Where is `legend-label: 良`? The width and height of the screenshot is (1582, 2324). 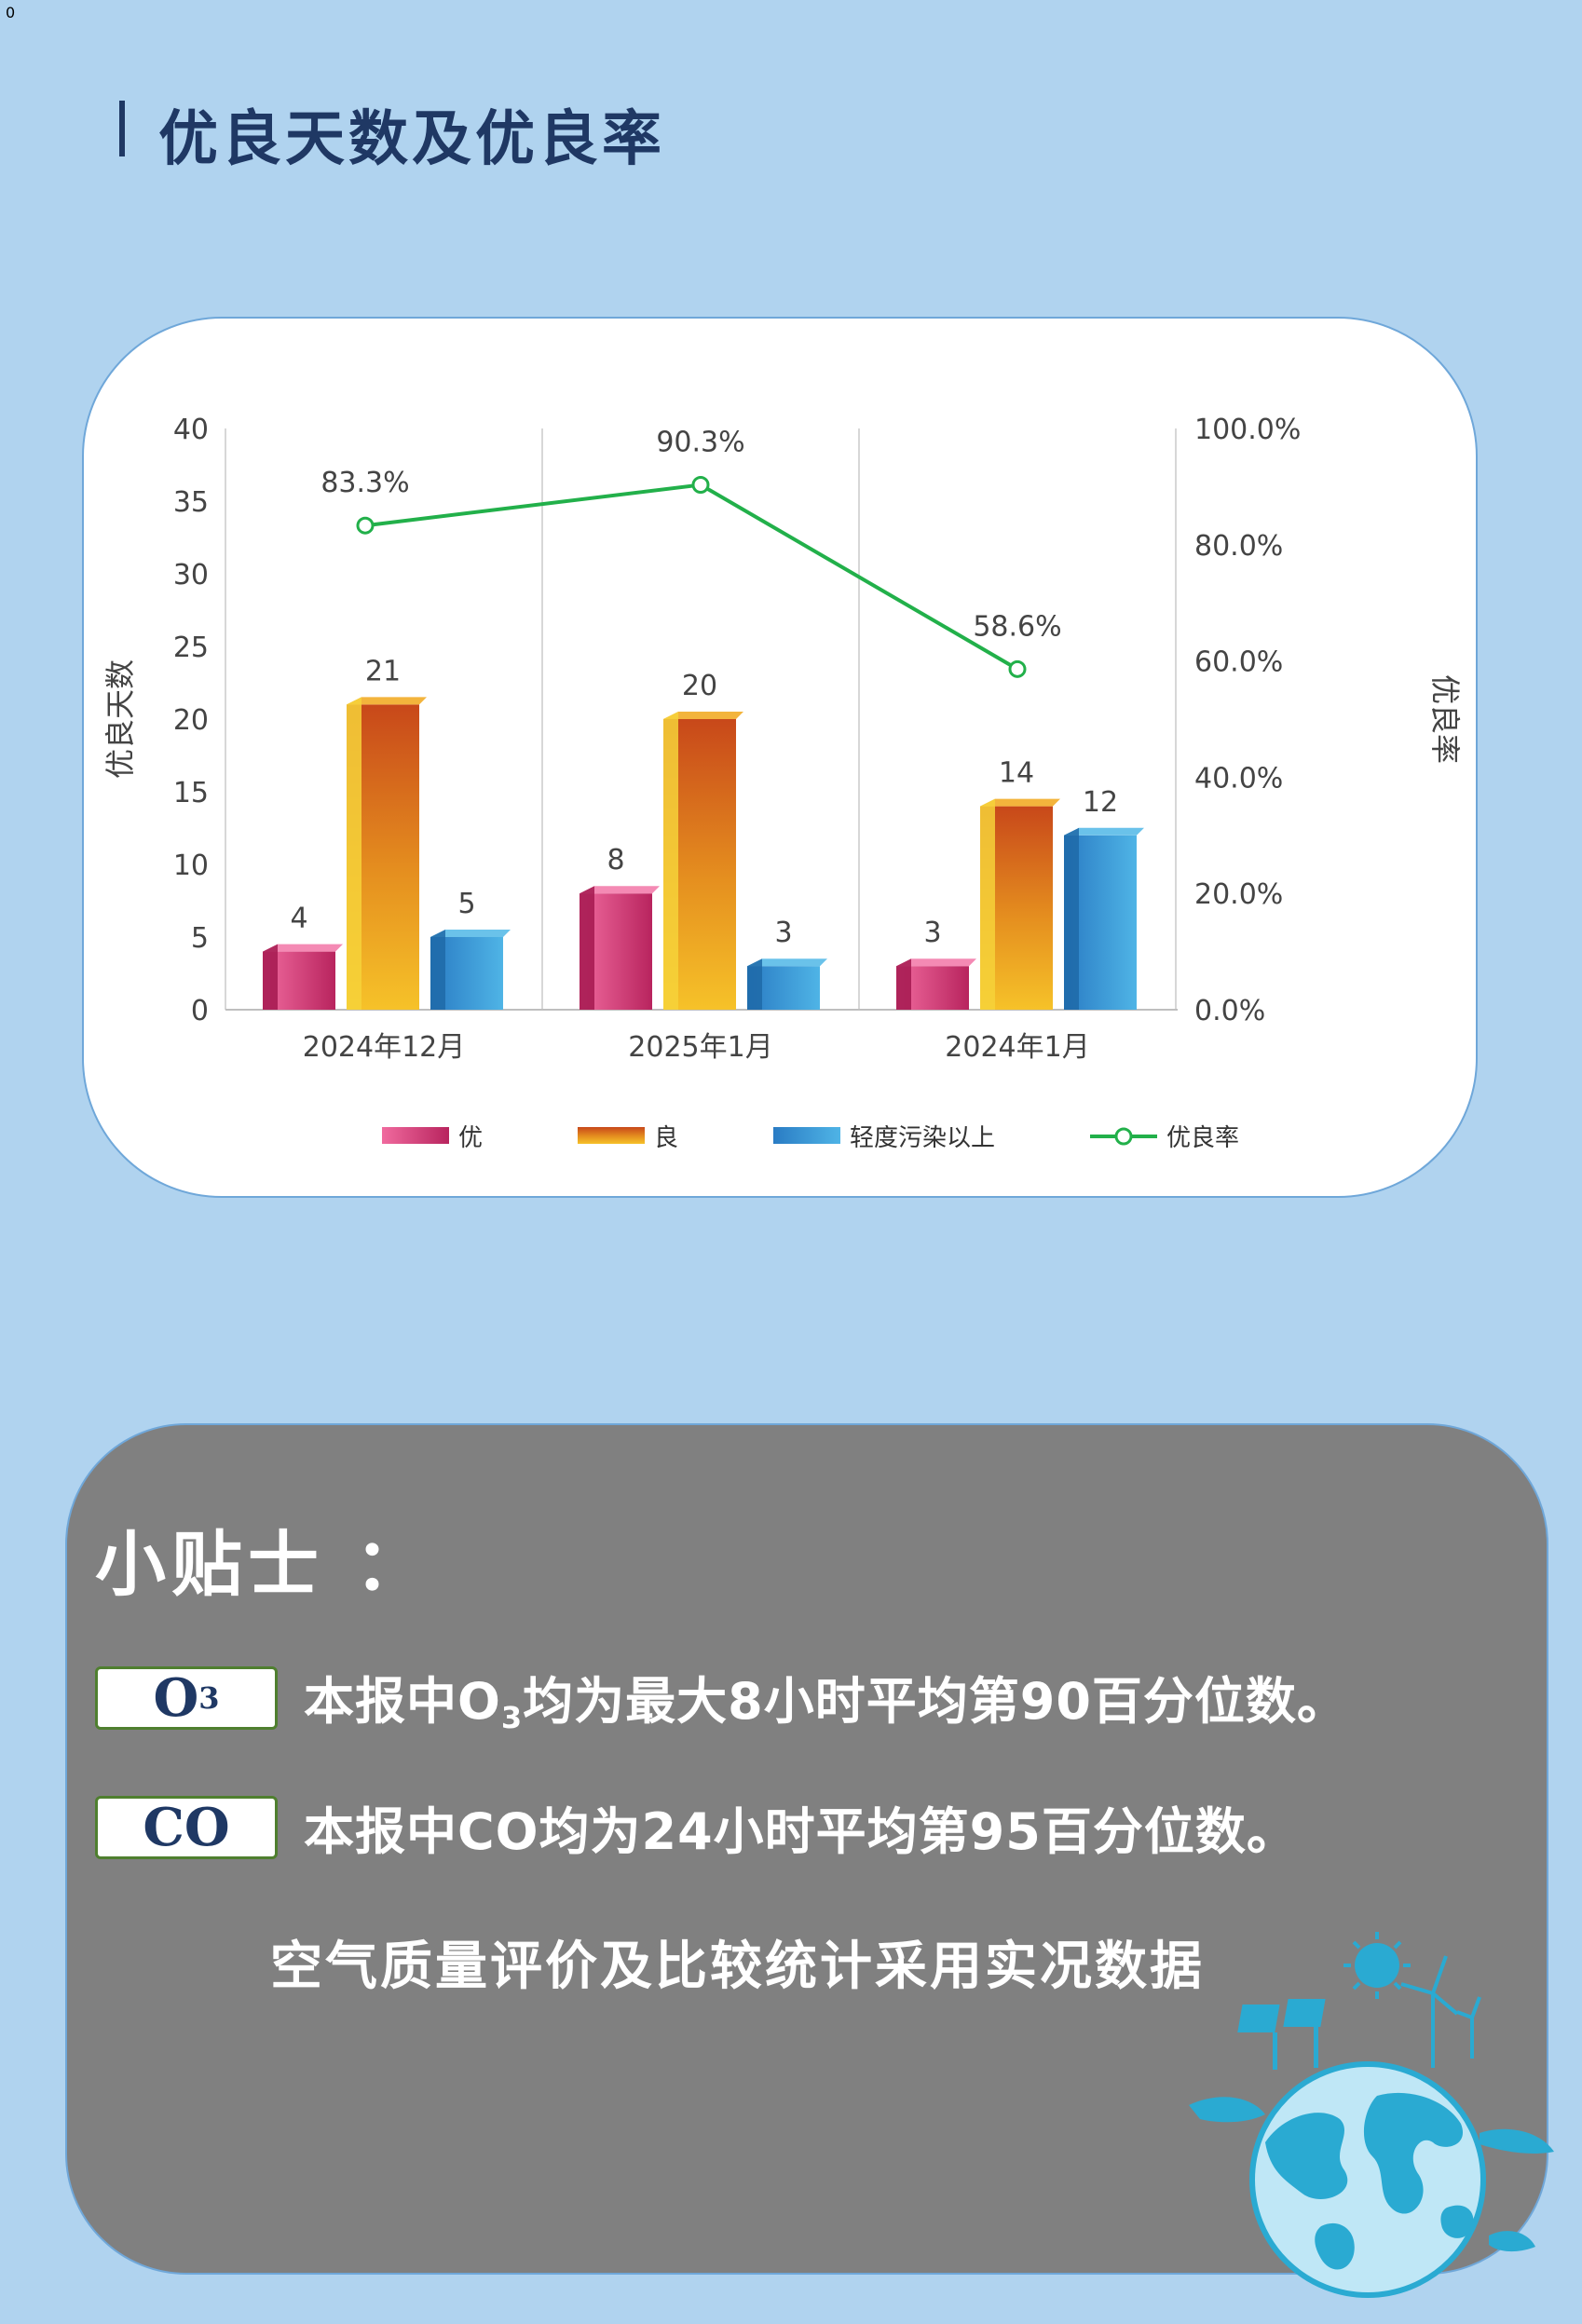
legend-label: 良 is located at coordinates (666, 1138).